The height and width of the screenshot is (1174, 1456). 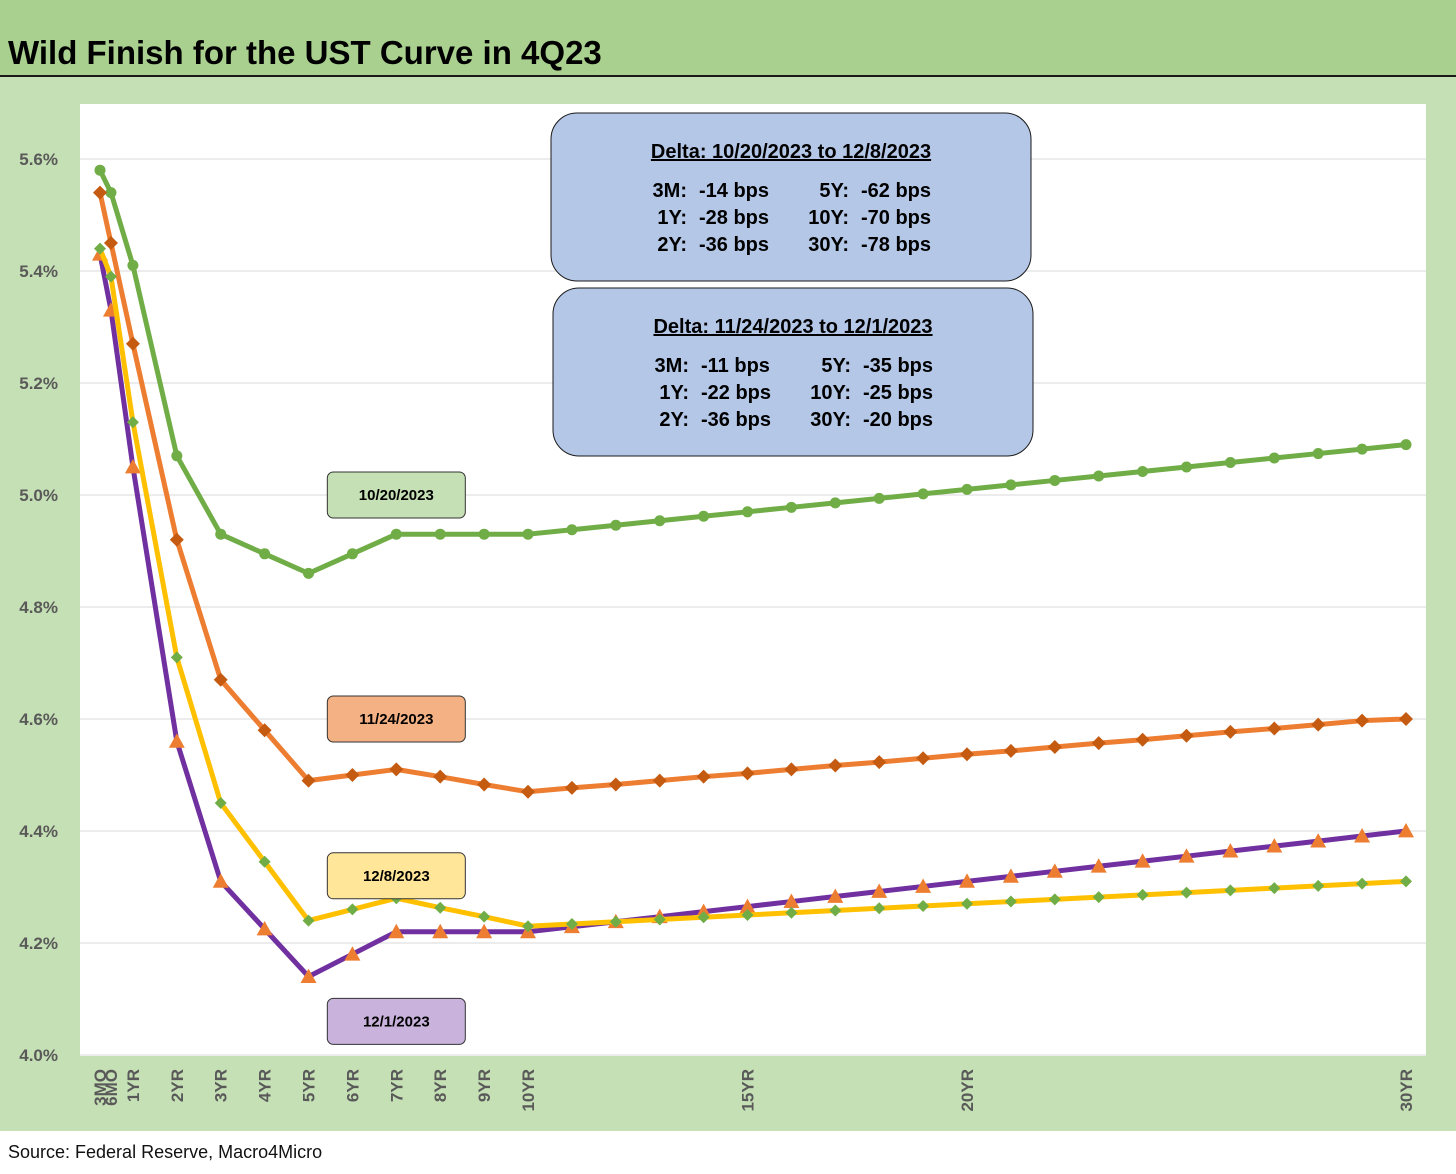 What do you see at coordinates (38, 383) in the screenshot?
I see `y-tick-label: 5.2%` at bounding box center [38, 383].